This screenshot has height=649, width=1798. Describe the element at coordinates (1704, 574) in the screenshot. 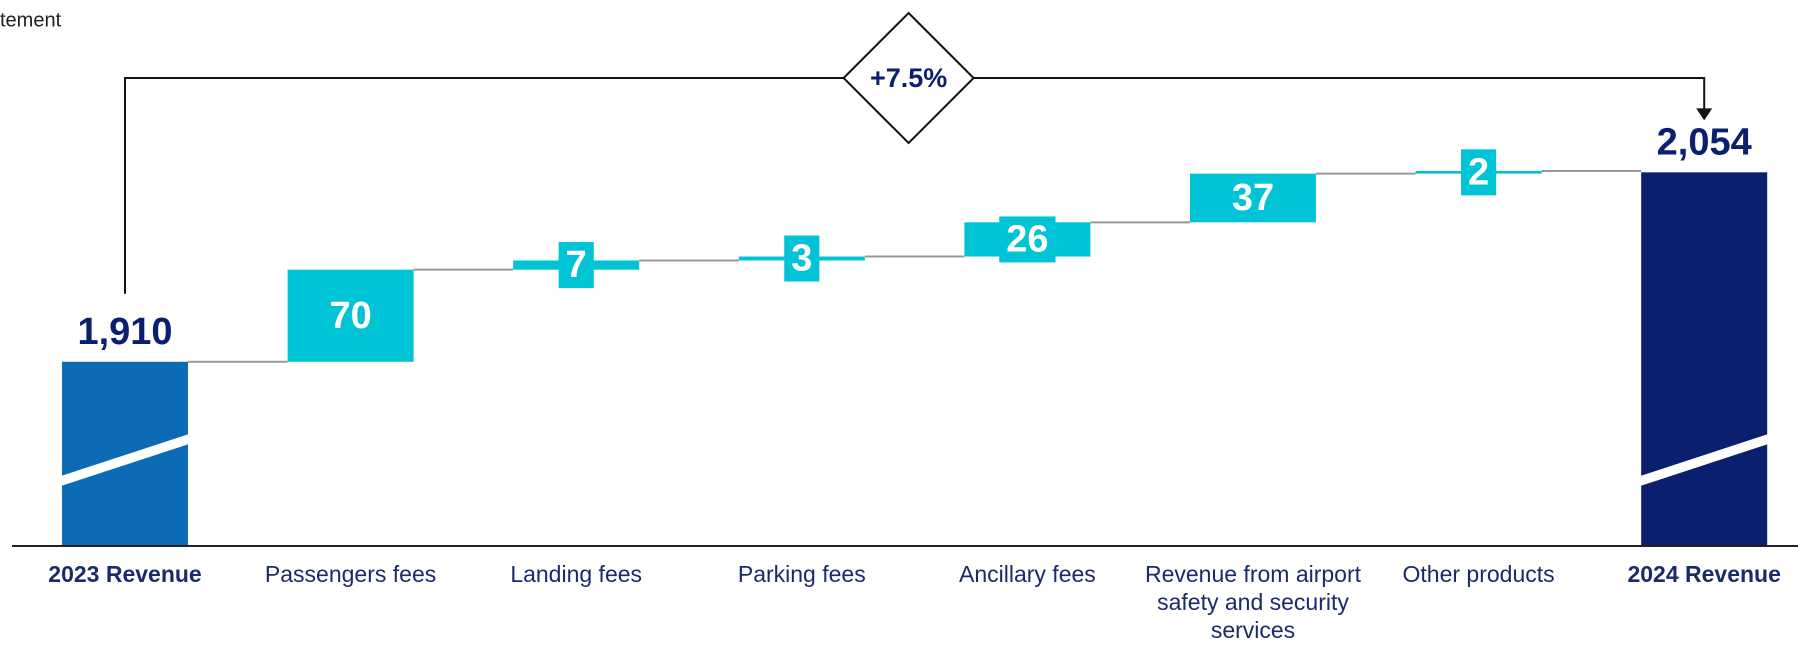

I see `x-tick-label: 2024 Revenue` at that location.